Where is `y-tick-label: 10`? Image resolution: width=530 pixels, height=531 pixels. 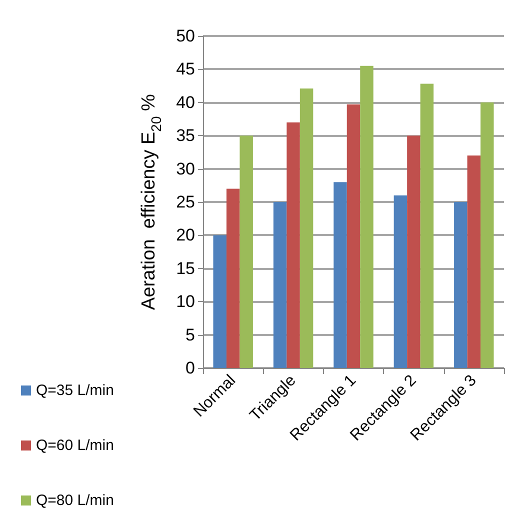 y-tick-label: 10 is located at coordinates (185, 302).